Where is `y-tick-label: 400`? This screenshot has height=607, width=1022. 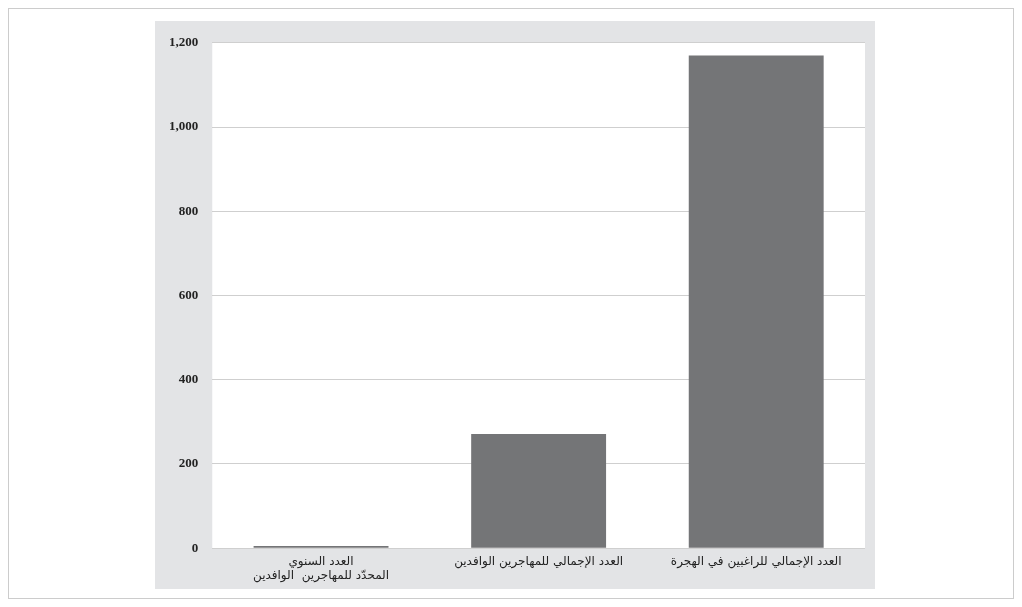 y-tick-label: 400 is located at coordinates (188, 379).